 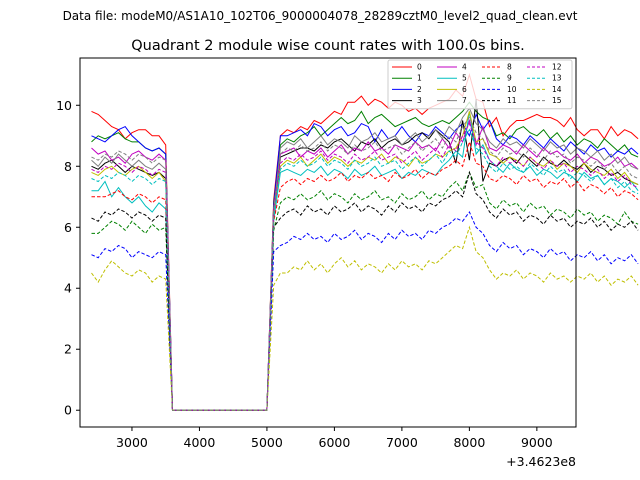 I want to click on y-tick-label: 0, so click(x=68, y=410).